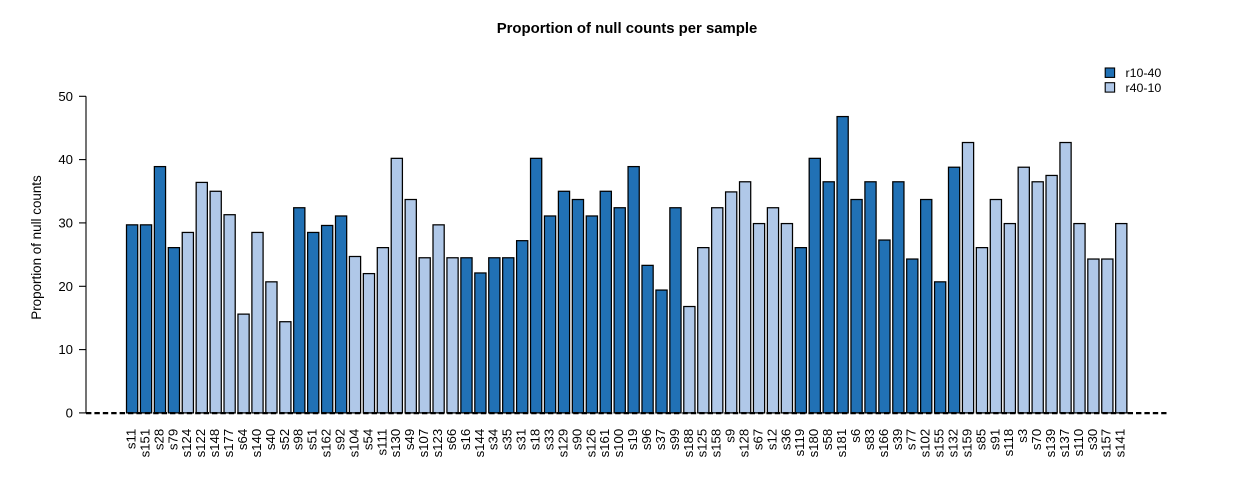 The height and width of the screenshot is (500, 1238). I want to click on svg-text: s66, so click(451, 439).